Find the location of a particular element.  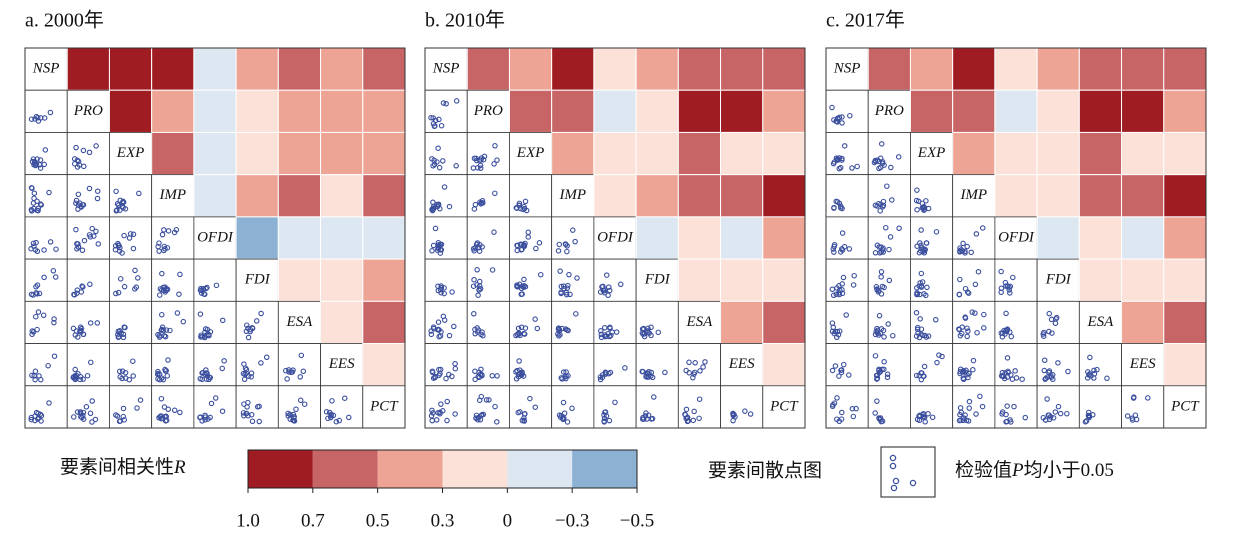

variable-label: NSP is located at coordinates (446, 69).